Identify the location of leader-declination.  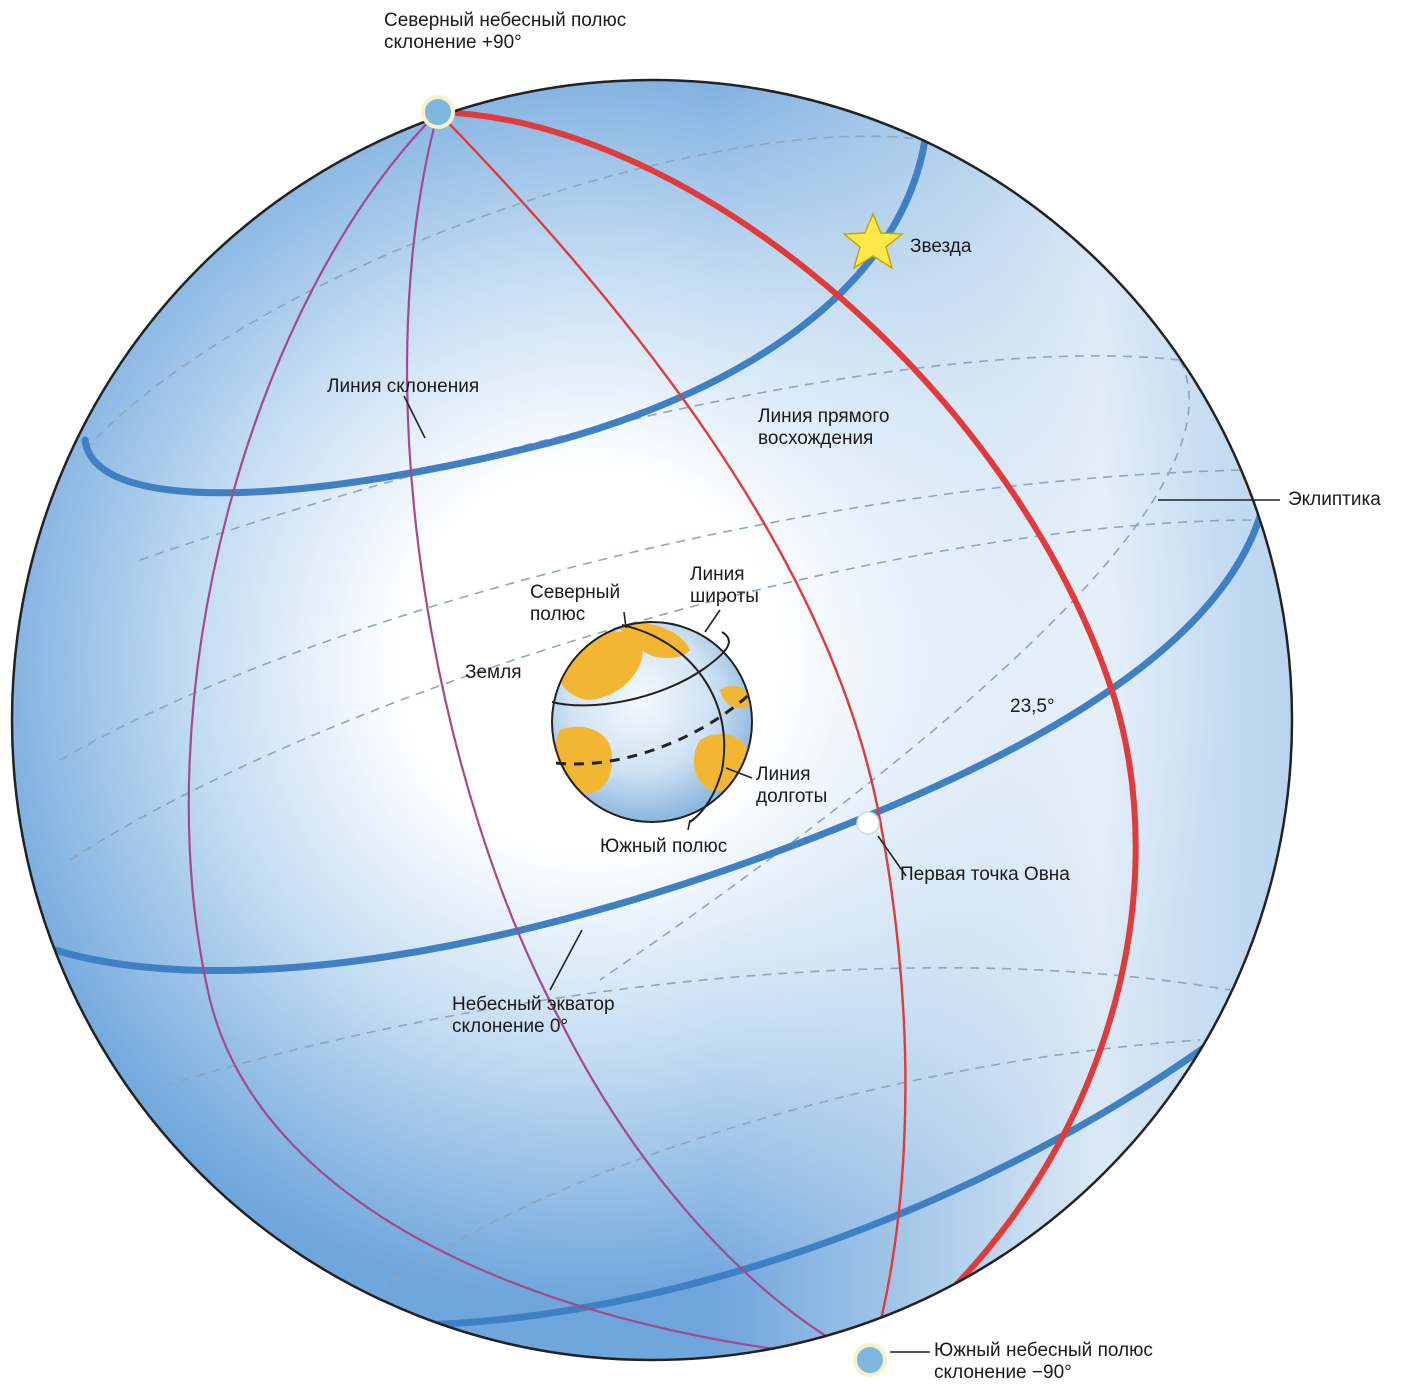
(414, 417).